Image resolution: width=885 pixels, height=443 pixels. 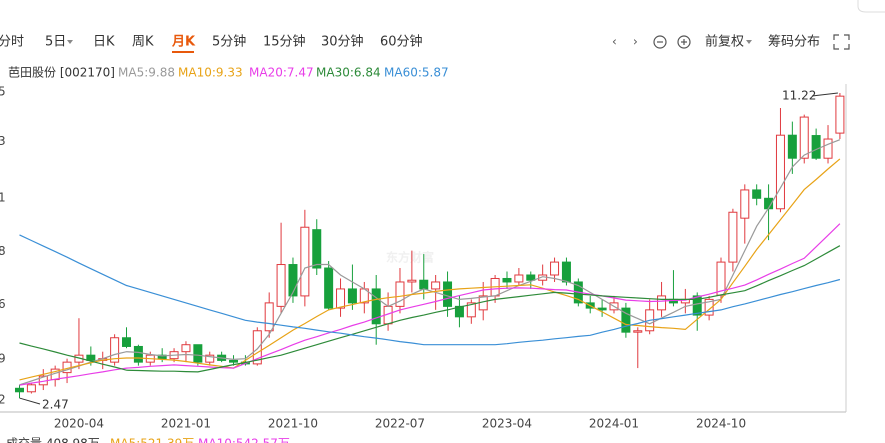 What do you see at coordinates (281, 73) in the screenshot?
I see `legend-entry: MA20:7.47` at bounding box center [281, 73].